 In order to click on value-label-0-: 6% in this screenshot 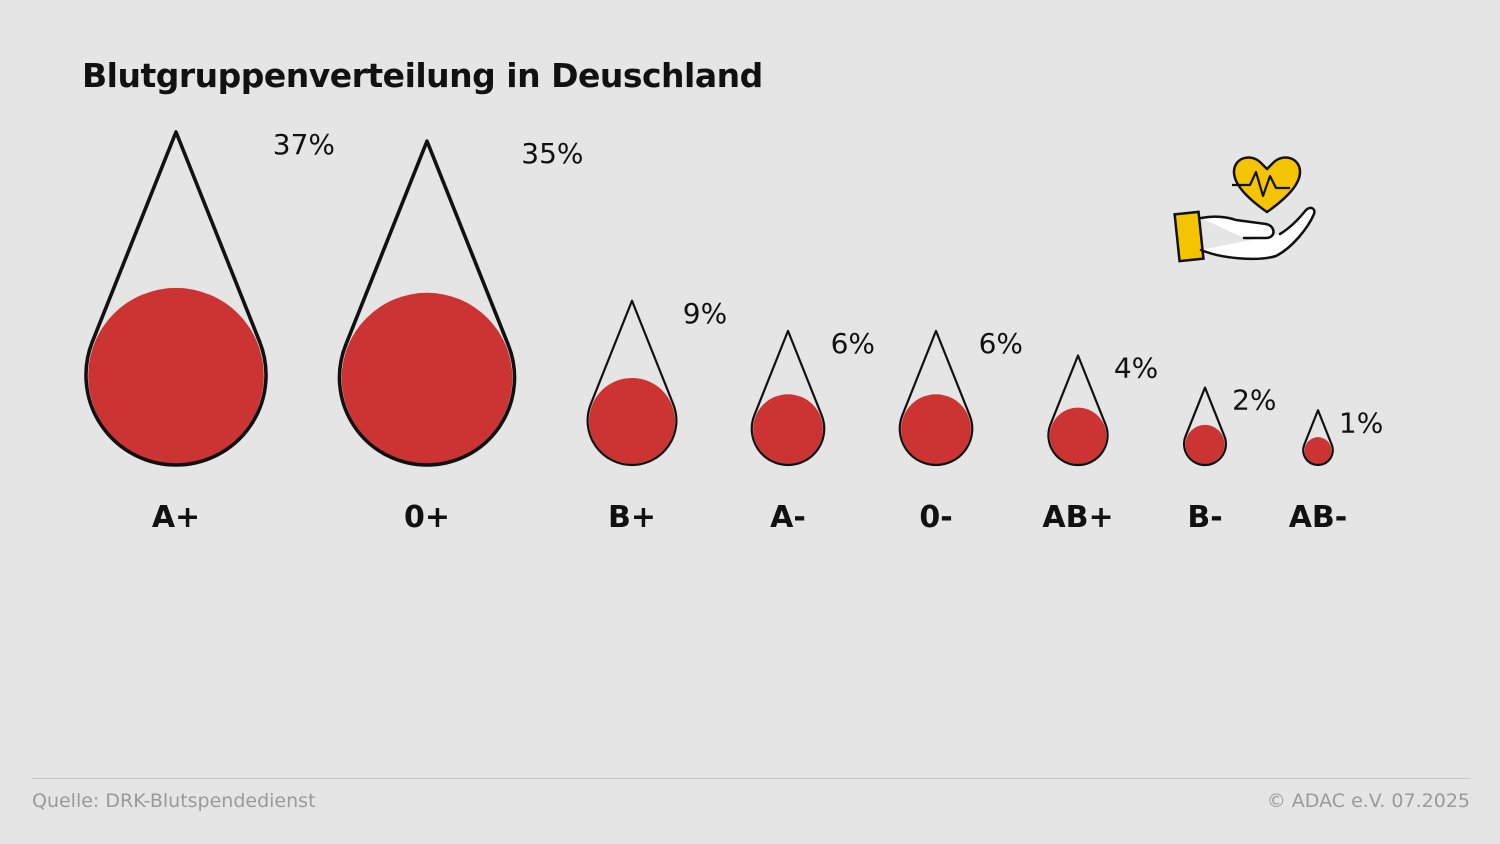, I will do `click(1001, 343)`.